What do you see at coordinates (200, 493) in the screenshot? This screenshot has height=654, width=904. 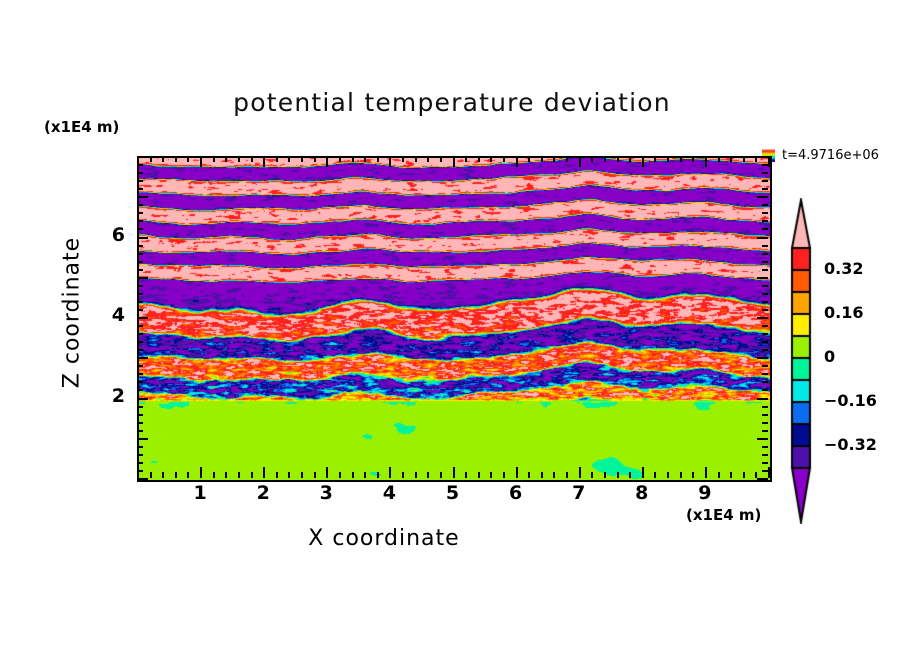 I see `x-axis-tick-label: 1` at bounding box center [200, 493].